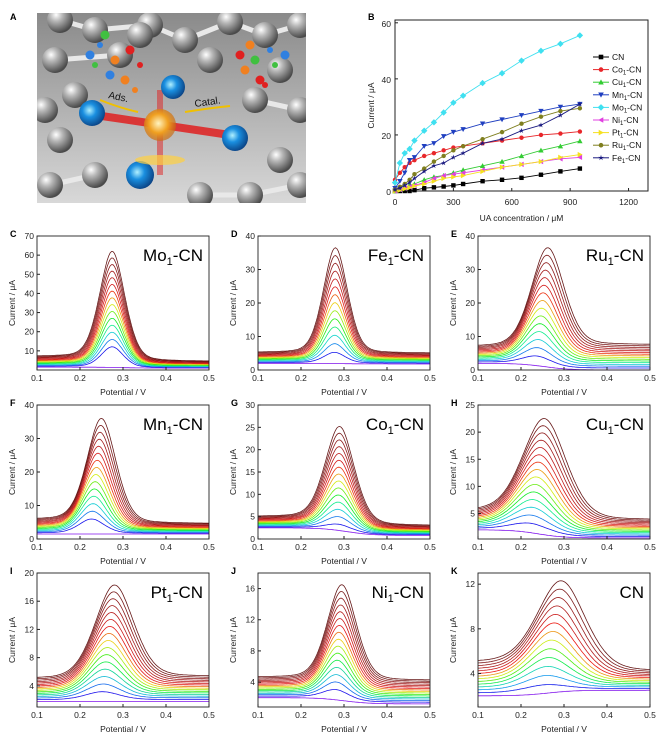 The image size is (664, 747). I want to click on dpv-curves, so click(564, 309).